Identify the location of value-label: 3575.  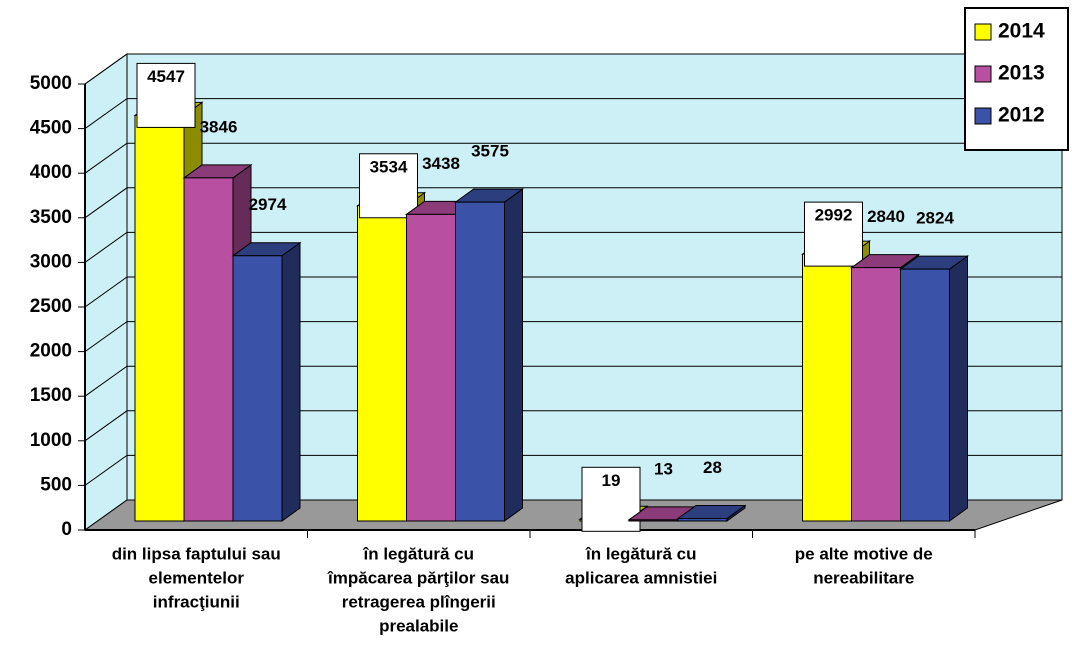
(490, 151).